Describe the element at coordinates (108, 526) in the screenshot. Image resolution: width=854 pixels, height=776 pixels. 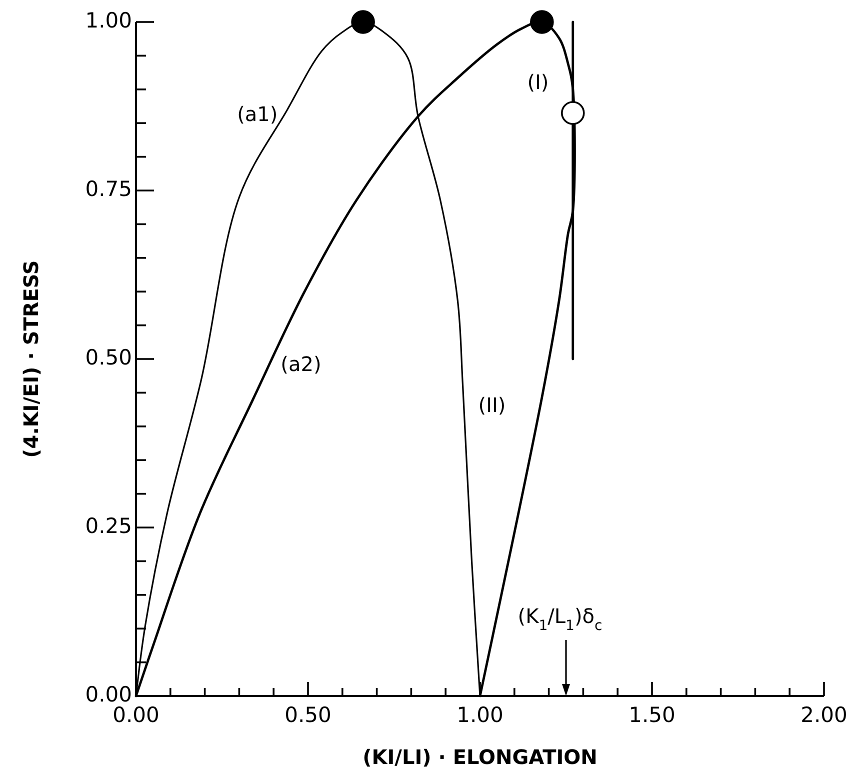
I see `y-tick-label: 0.25` at that location.